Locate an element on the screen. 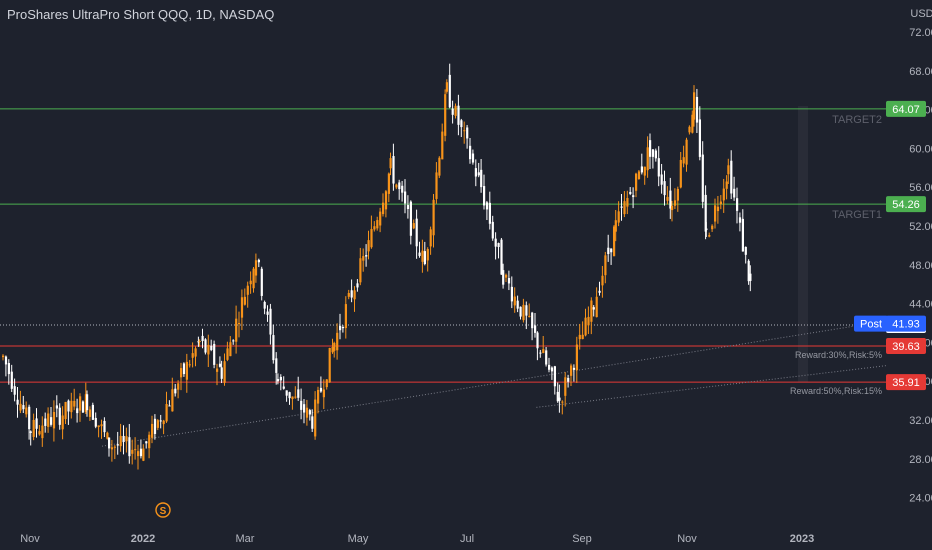  event-marker is located at coordinates (163, 510).